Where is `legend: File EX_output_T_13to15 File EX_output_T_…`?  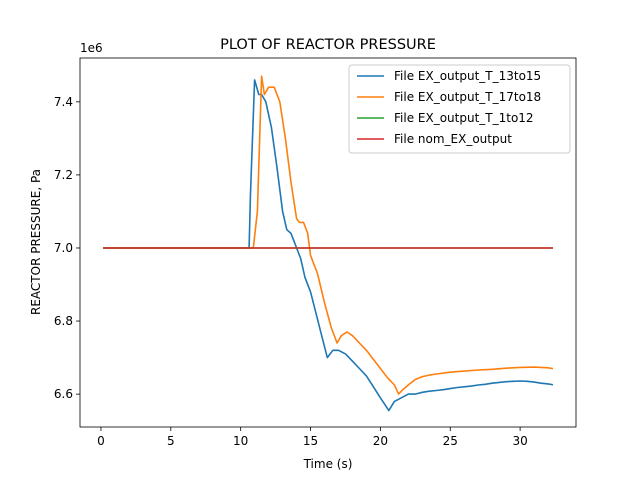
legend: File EX_output_T_13to15 File EX_output_T_… is located at coordinates (459, 109).